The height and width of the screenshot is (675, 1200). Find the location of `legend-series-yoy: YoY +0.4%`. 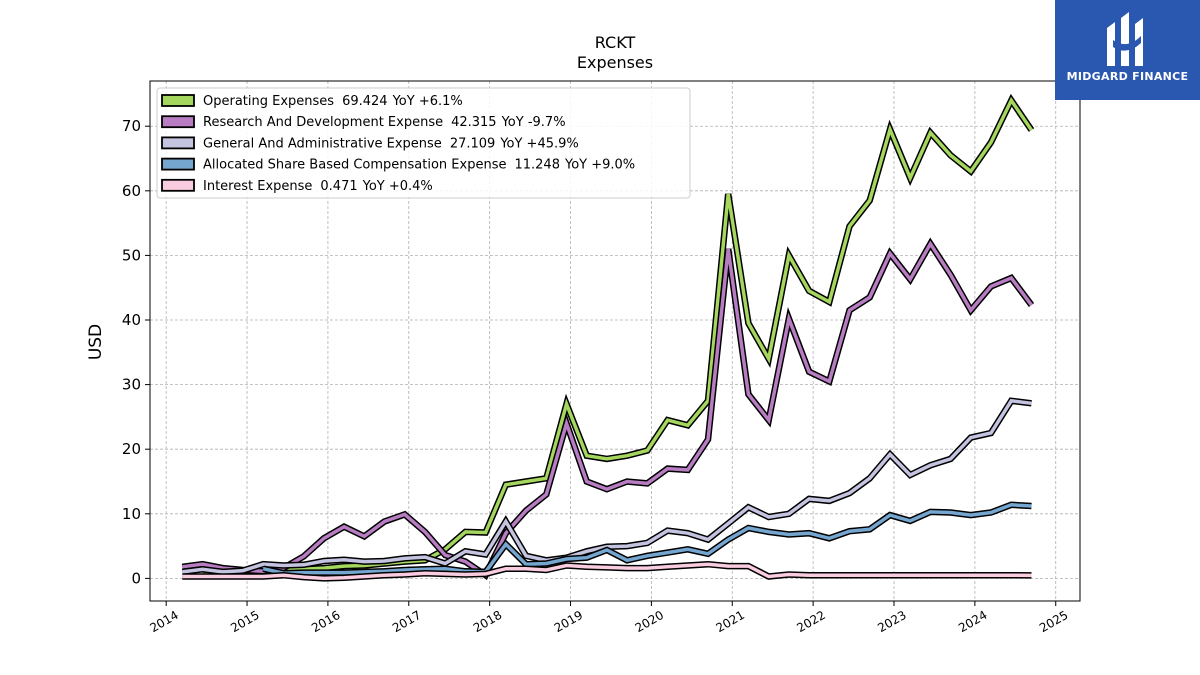

legend-series-yoy: YoY +0.4% is located at coordinates (397, 186).